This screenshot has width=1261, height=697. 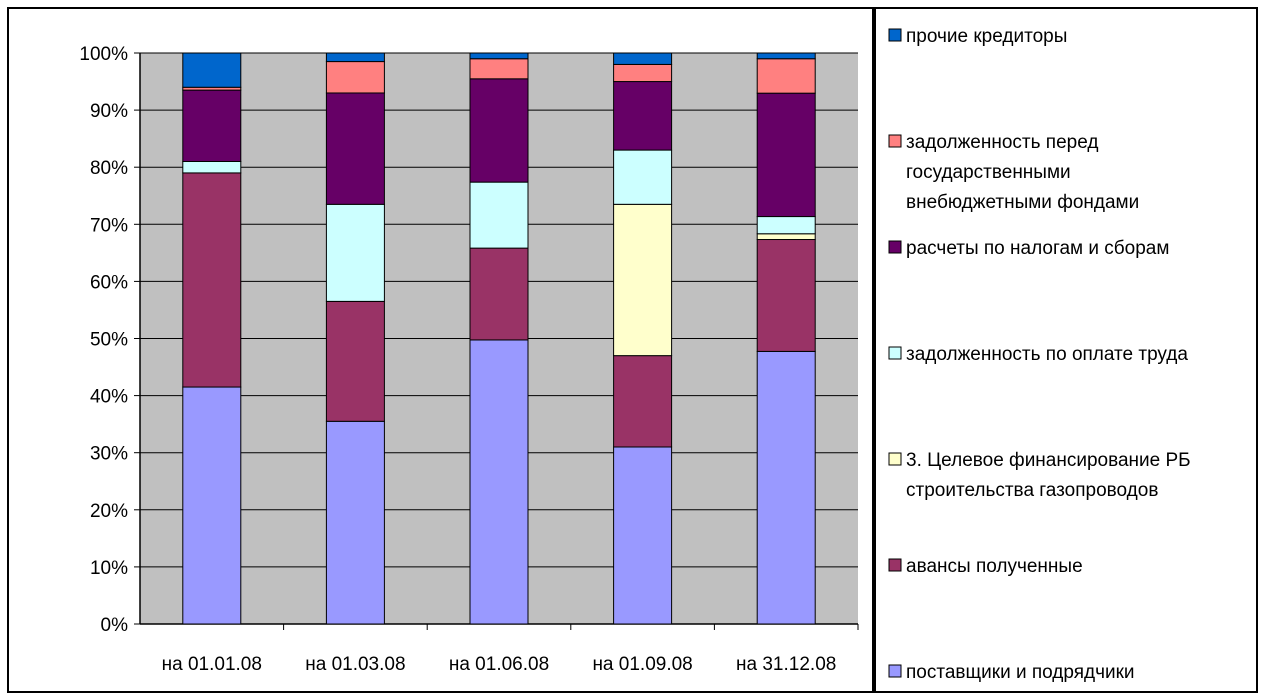 I want to click on legend-label: внебюджетными фондами, so click(x=1022, y=202).